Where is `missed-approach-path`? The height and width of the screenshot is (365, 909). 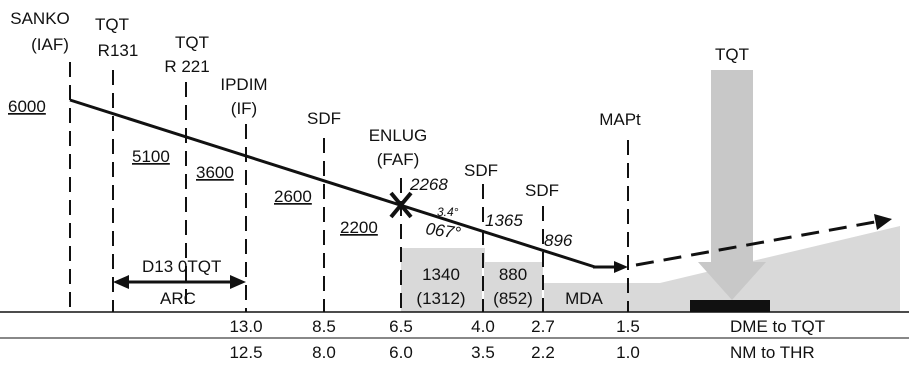
missed-approach-path is located at coordinates (755, 243).